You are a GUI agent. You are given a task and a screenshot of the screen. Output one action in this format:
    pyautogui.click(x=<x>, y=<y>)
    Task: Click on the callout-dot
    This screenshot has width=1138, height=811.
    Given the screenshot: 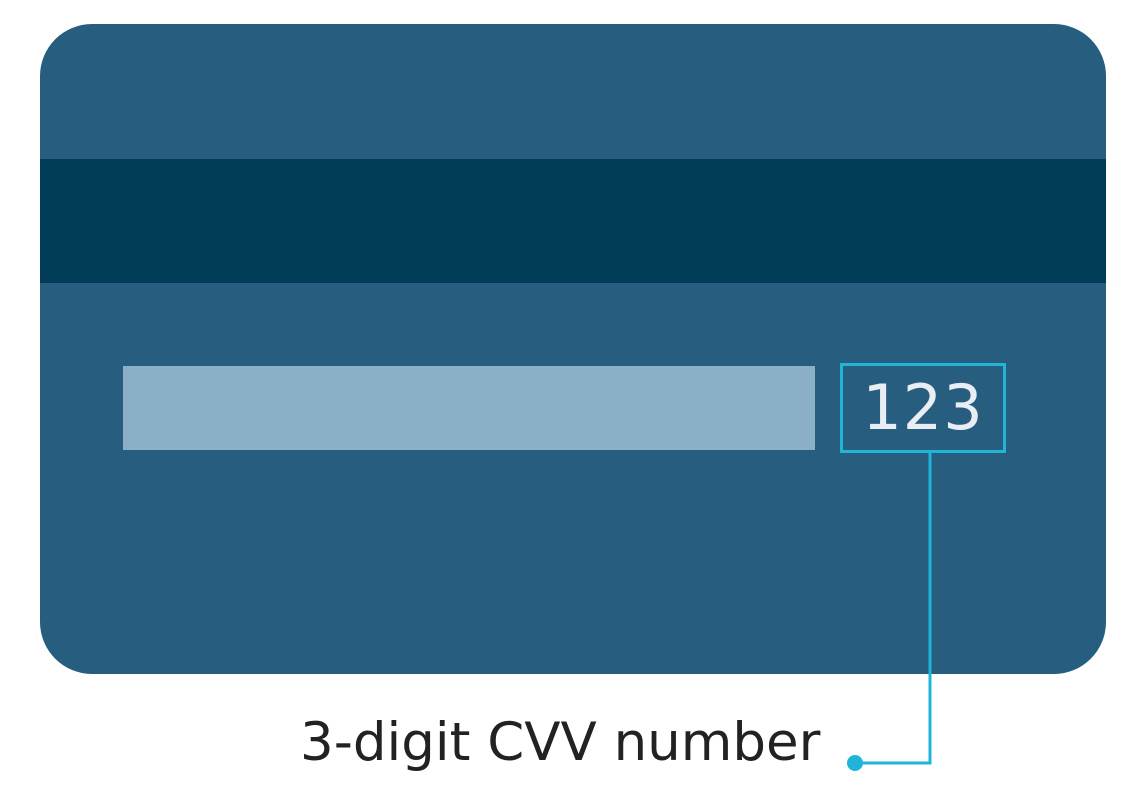 What is the action you would take?
    pyautogui.click(x=855, y=763)
    